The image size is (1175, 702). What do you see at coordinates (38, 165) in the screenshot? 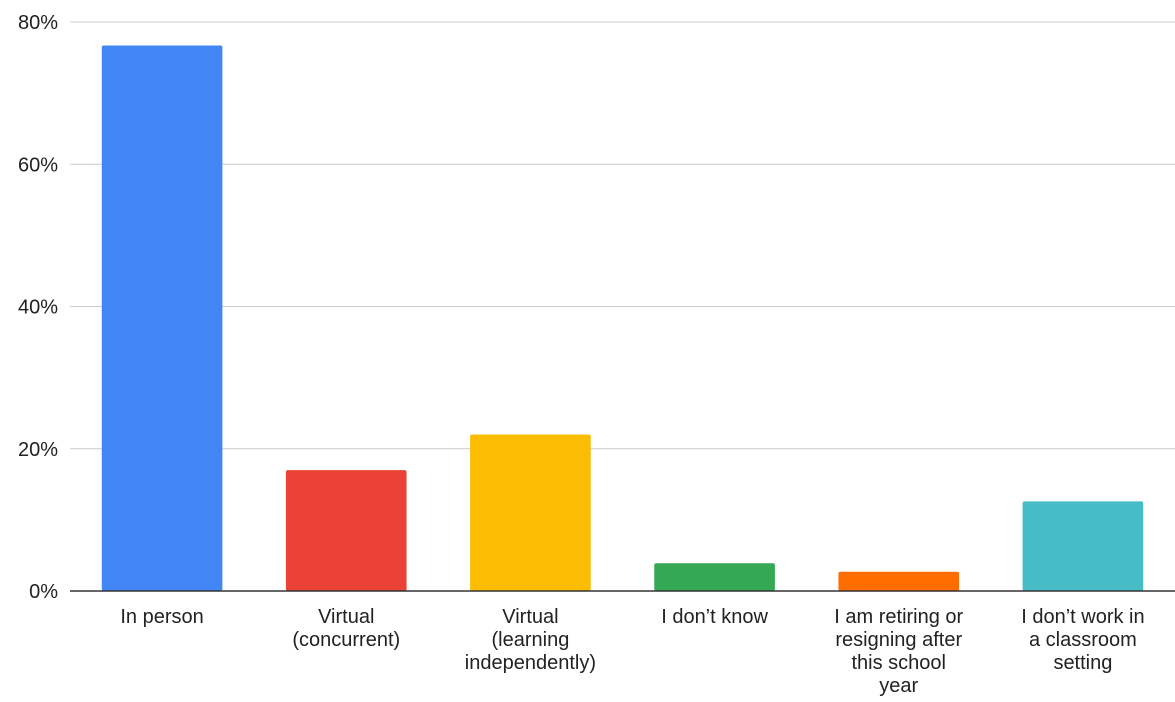
I see `y-tick-label: 60%` at bounding box center [38, 165].